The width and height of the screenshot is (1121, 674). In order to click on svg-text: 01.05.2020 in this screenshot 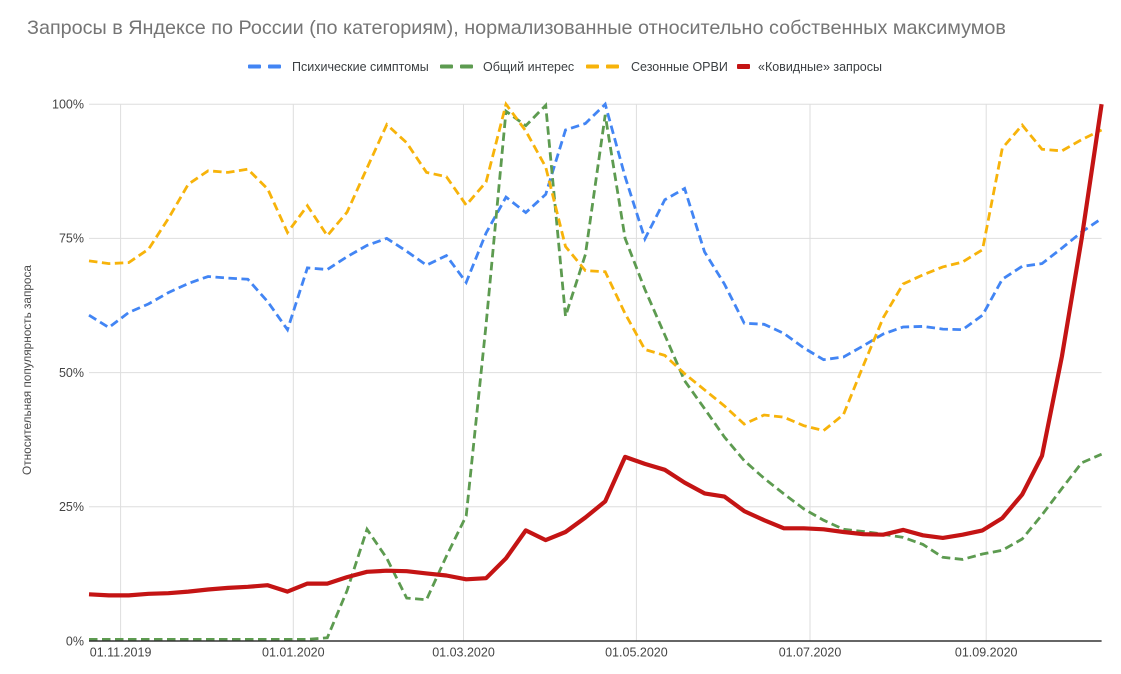, I will do `click(636, 653)`.